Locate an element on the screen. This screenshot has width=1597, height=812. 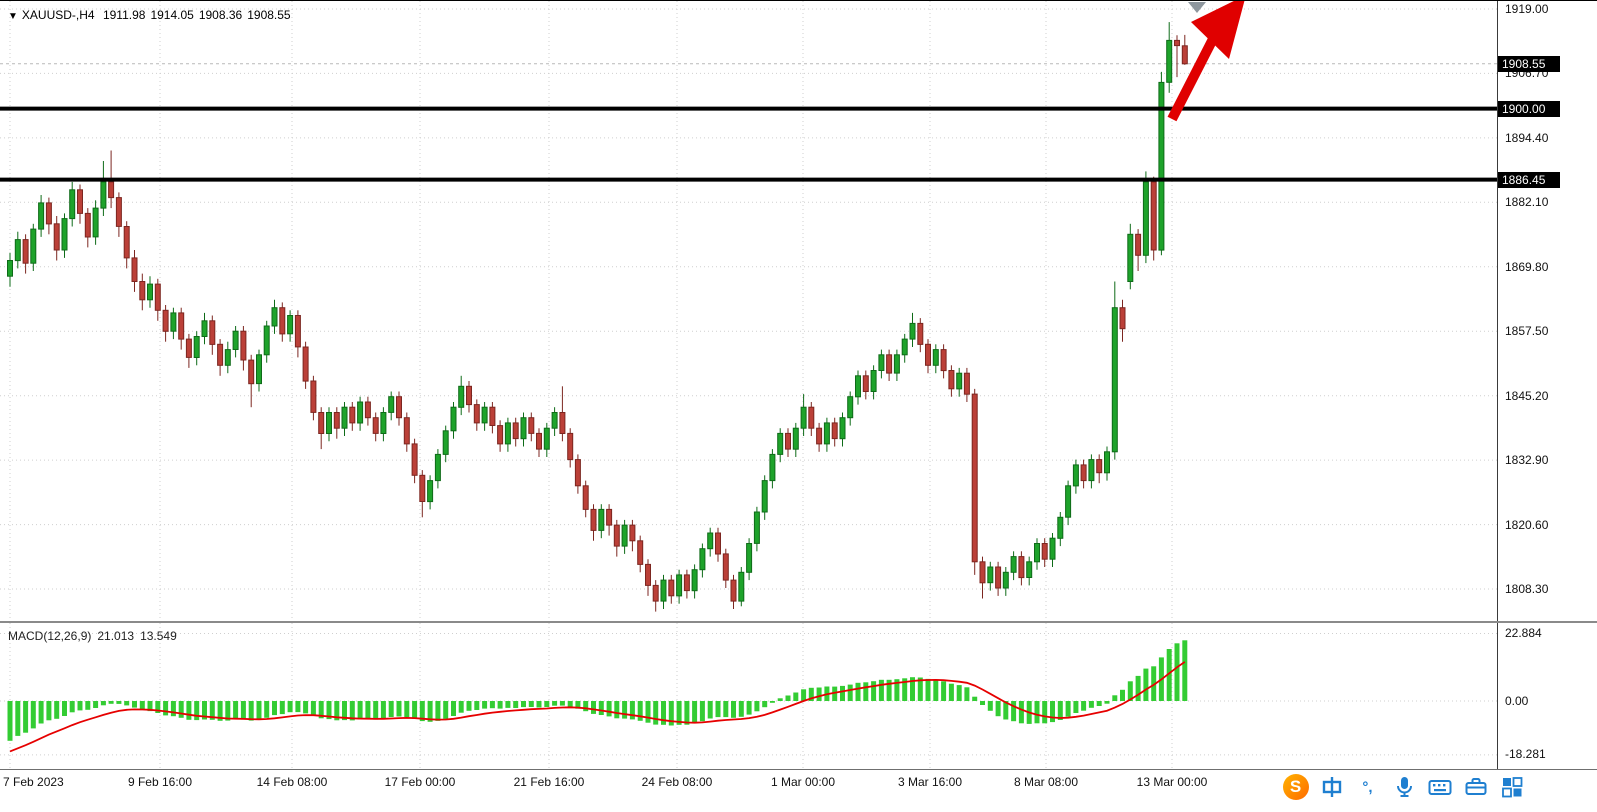
macd-axis-label-zero: 0.00 is located at coordinates (1517, 701).